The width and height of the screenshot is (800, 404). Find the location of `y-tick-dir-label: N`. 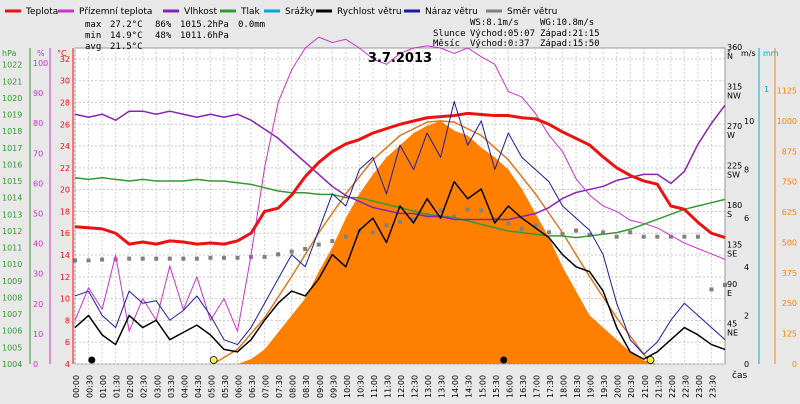

y-tick-dir-label: N is located at coordinates (730, 56).